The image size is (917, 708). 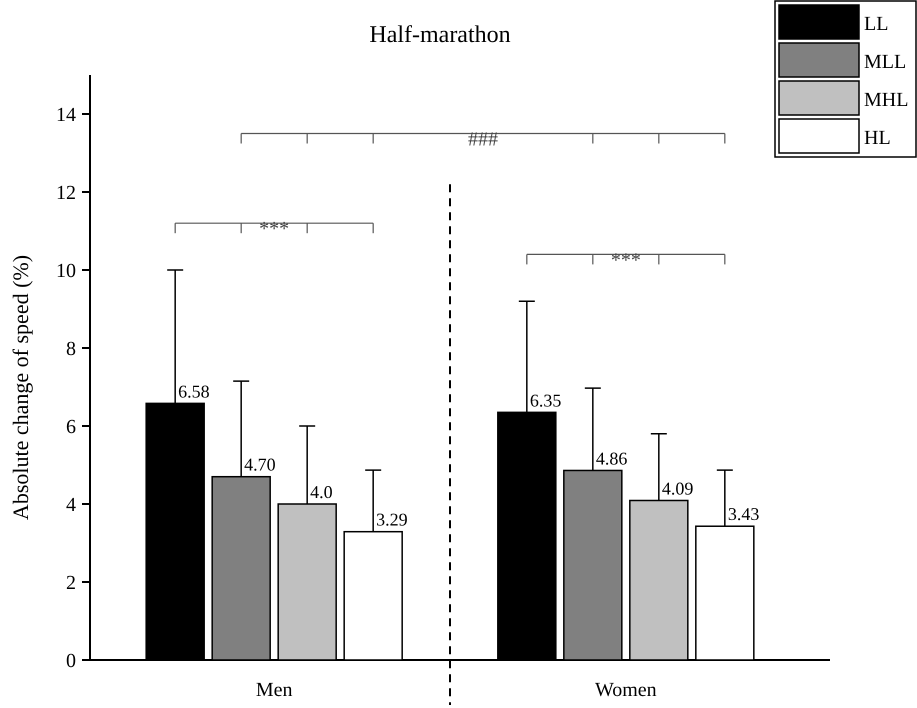 What do you see at coordinates (194, 391) in the screenshot?
I see `data-label: 6.58` at bounding box center [194, 391].